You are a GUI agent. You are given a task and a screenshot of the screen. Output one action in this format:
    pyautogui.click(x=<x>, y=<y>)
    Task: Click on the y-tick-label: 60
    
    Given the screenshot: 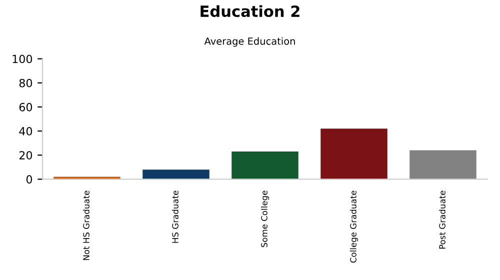 What is the action you would take?
    pyautogui.click(x=25, y=107)
    